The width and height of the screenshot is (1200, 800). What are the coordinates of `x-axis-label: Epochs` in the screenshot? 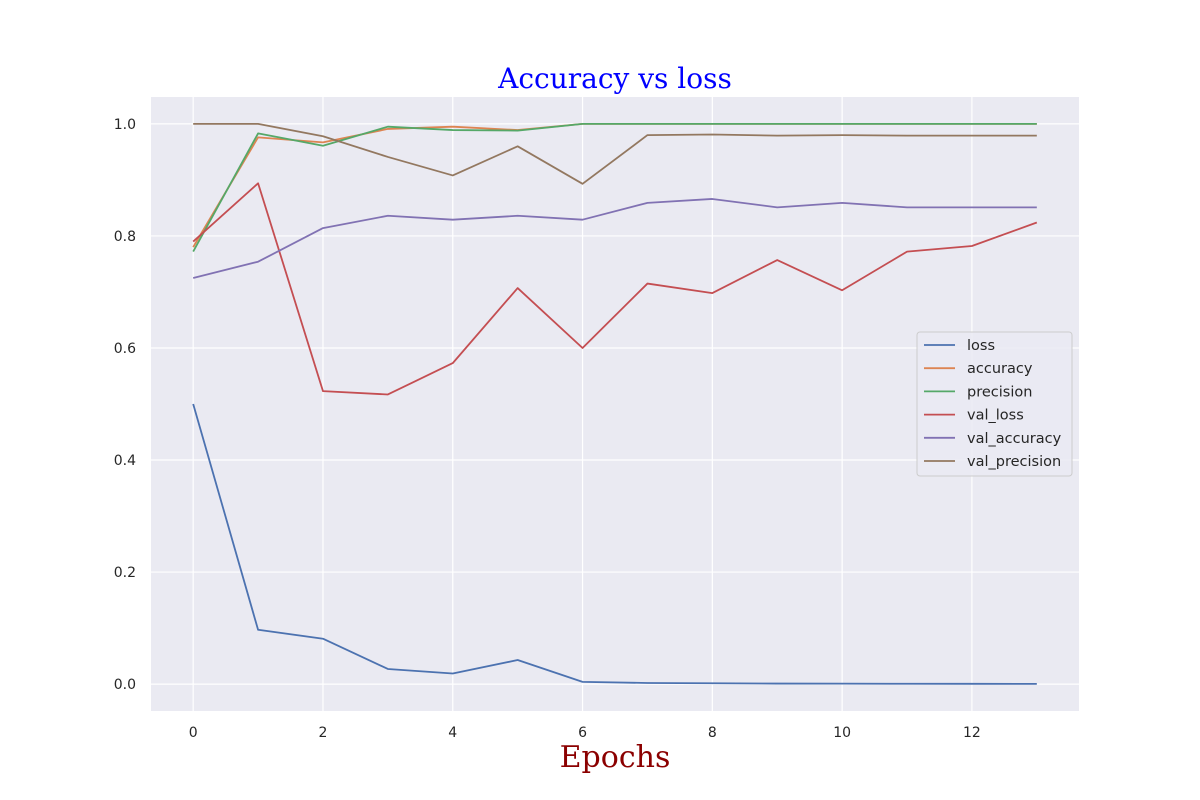 It's located at (615, 757).